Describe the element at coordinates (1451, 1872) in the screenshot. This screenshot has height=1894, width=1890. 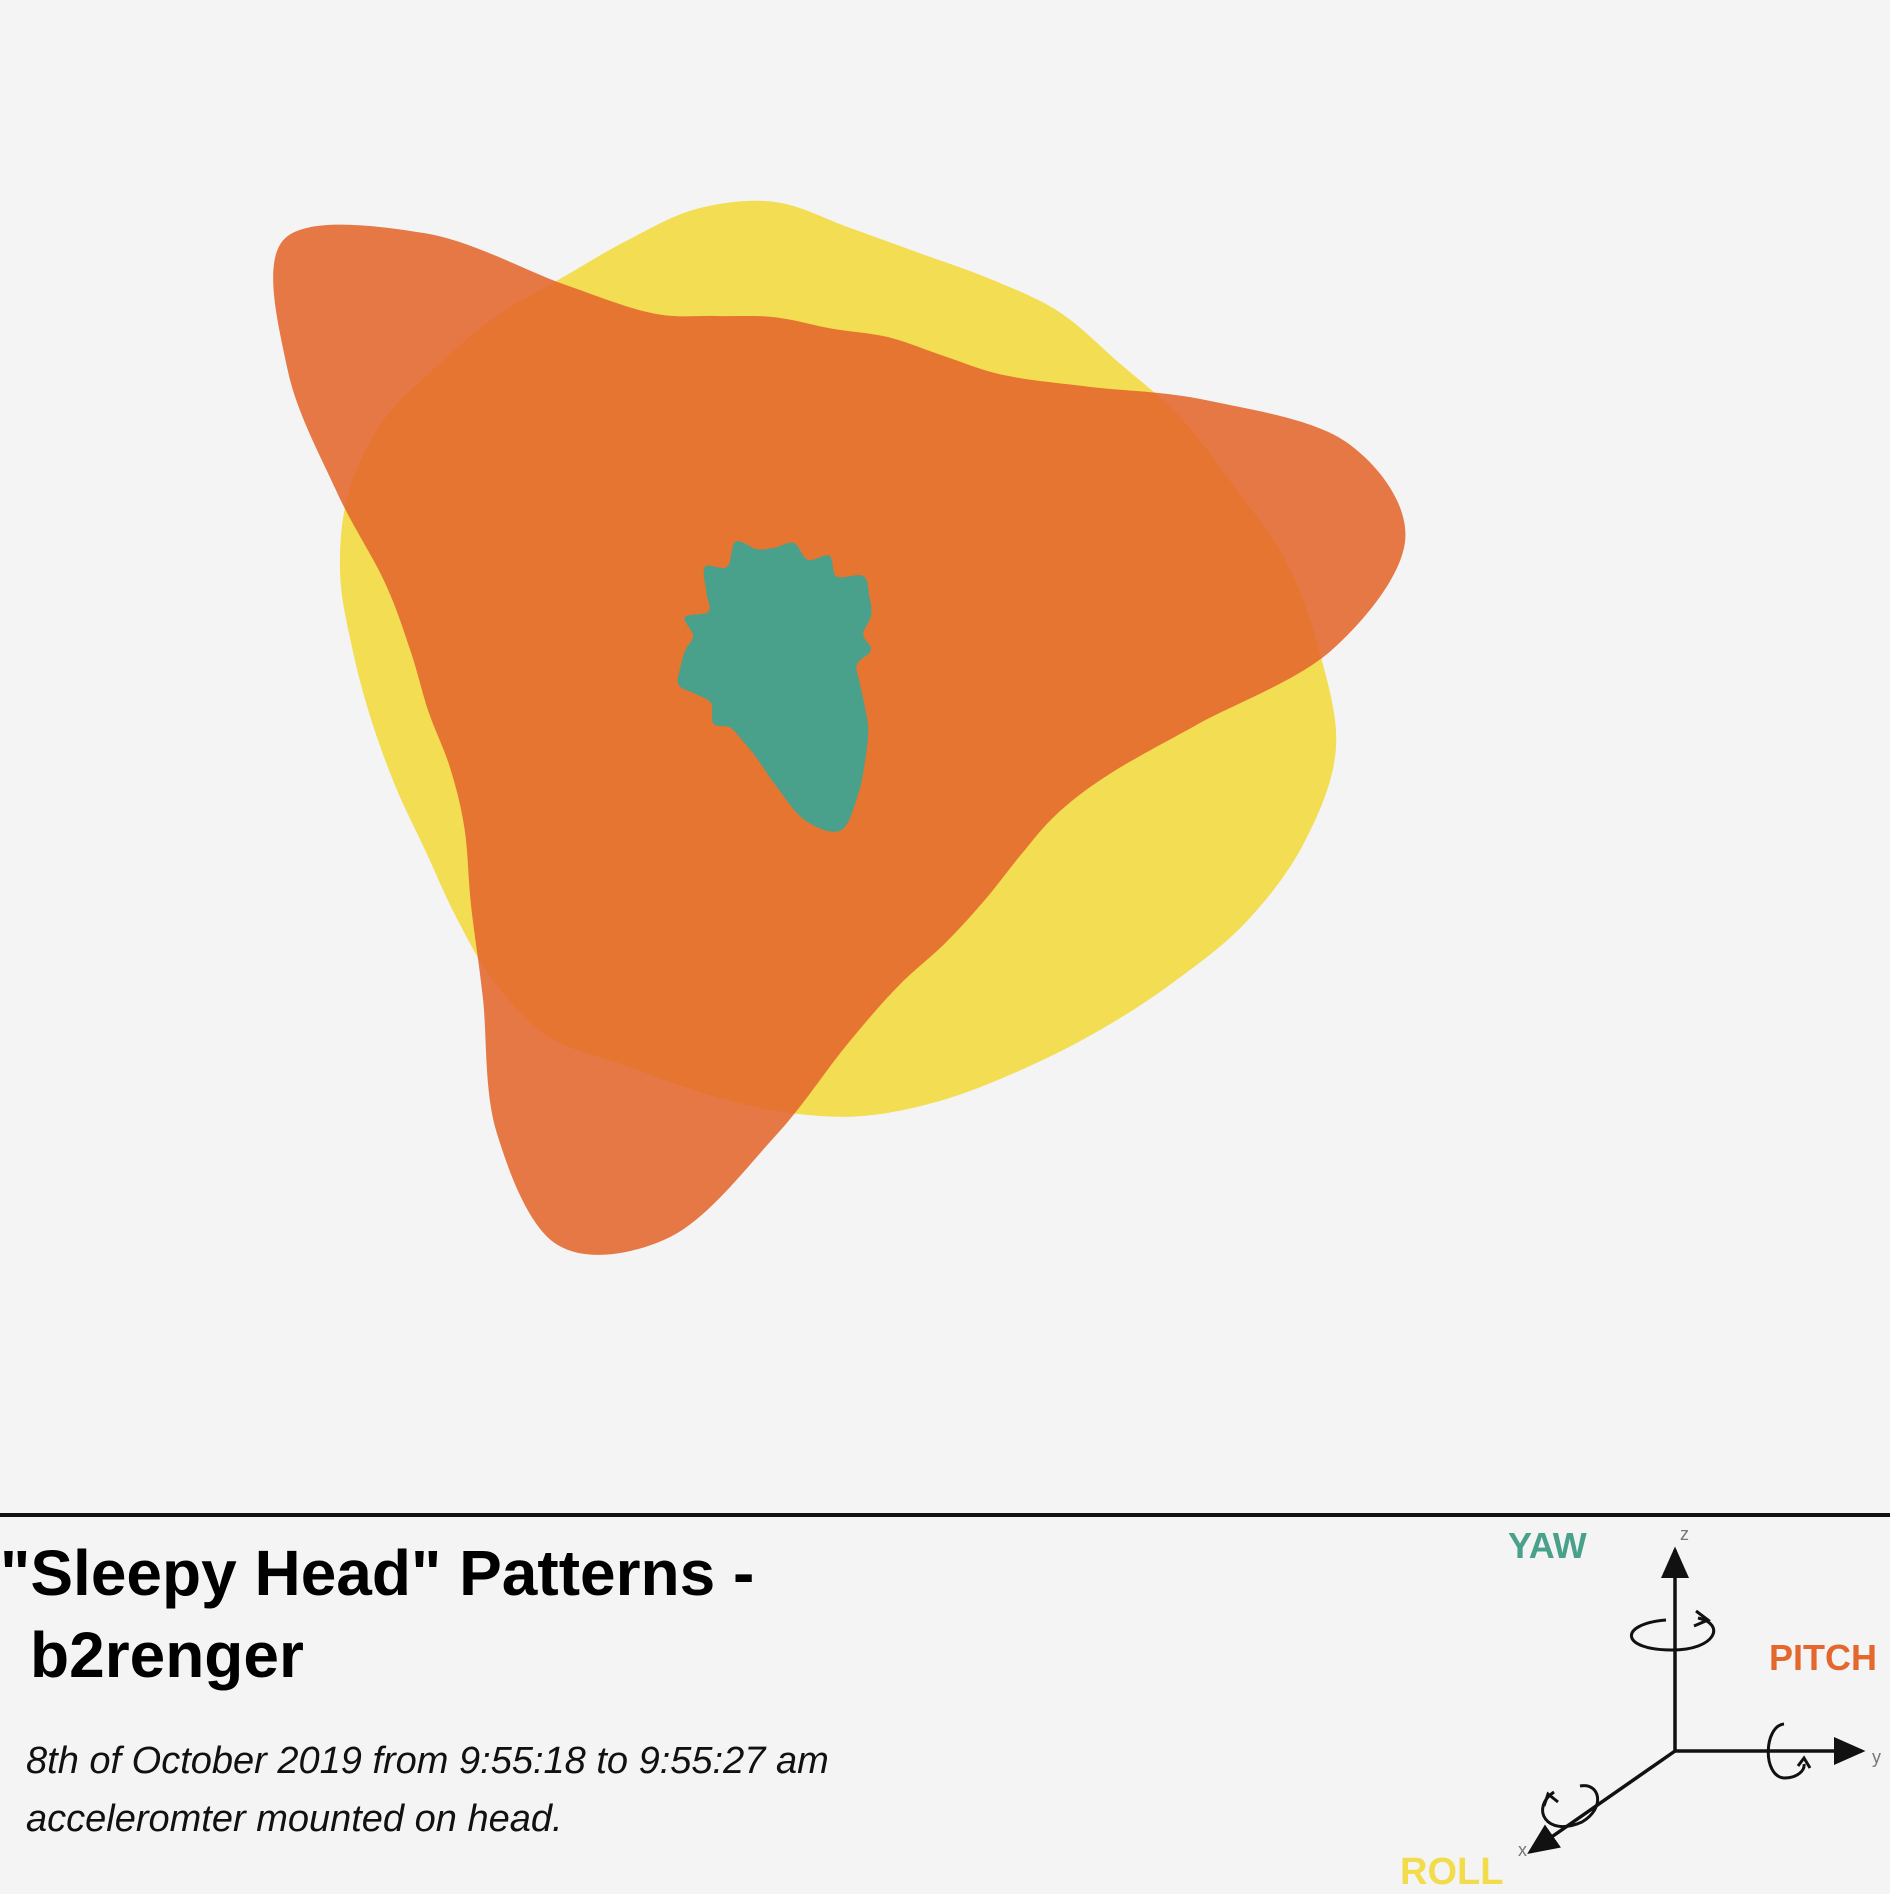
I see `roll-label: ROLL` at that location.